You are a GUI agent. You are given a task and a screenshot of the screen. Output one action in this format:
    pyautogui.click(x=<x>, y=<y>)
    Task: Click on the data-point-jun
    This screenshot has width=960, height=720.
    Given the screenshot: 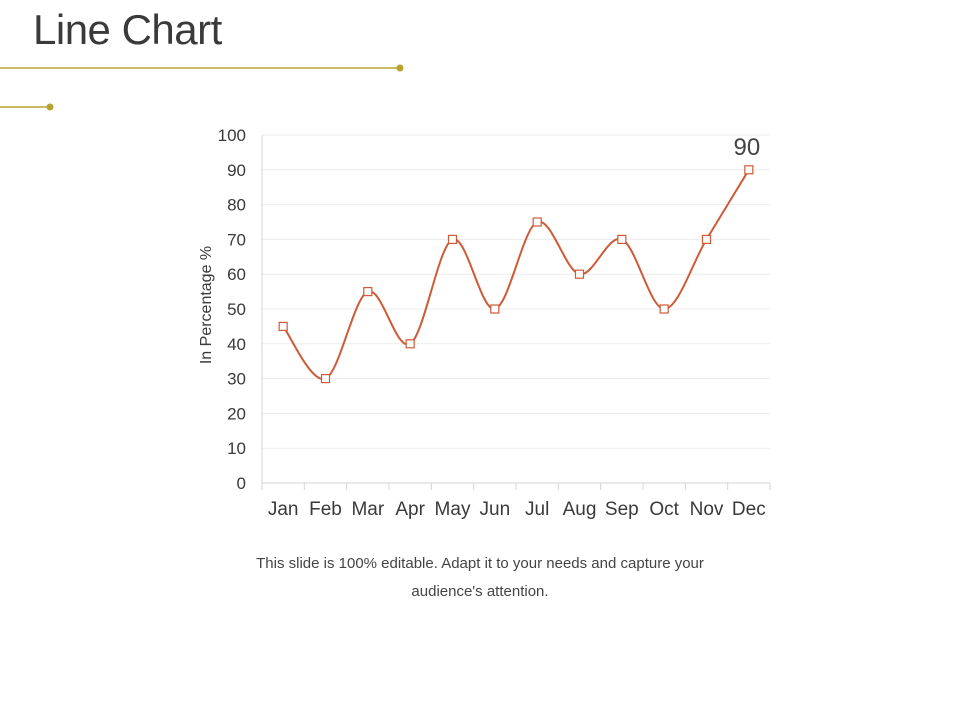 What is the action you would take?
    pyautogui.click(x=495, y=309)
    